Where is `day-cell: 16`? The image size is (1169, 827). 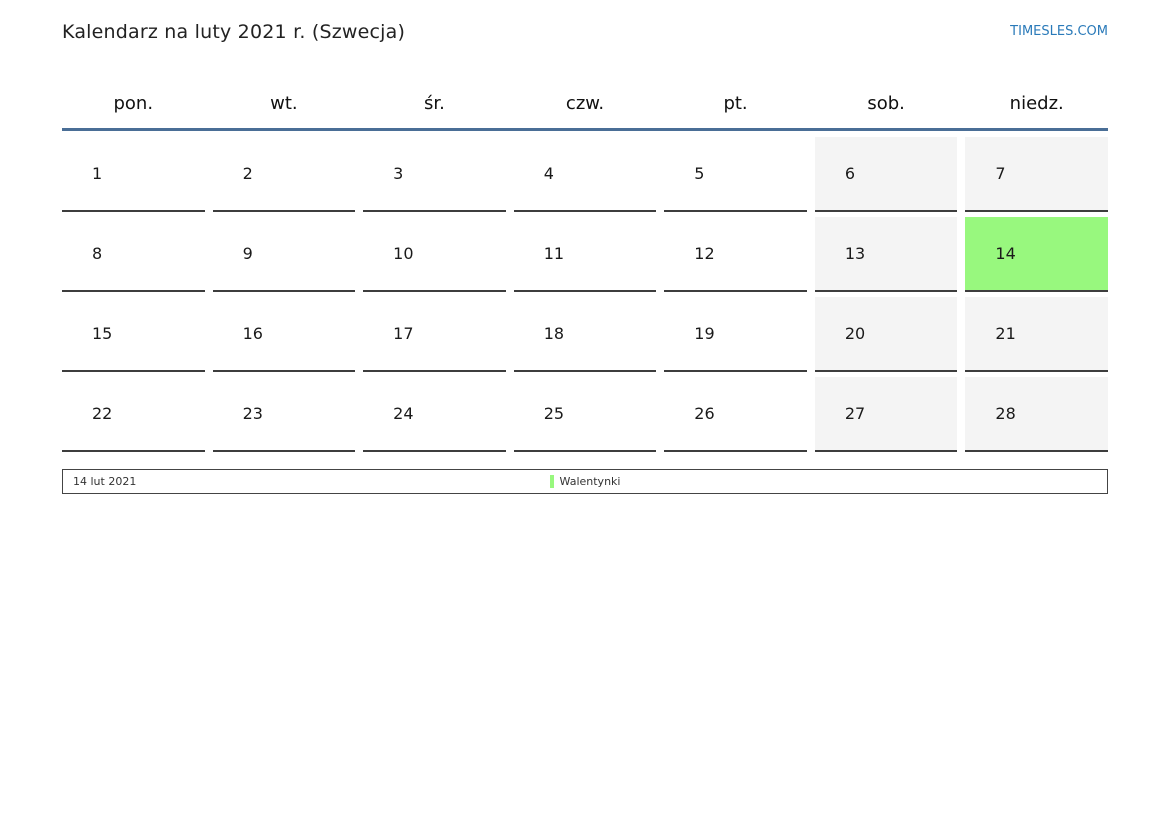 day-cell: 16 is located at coordinates (284, 334).